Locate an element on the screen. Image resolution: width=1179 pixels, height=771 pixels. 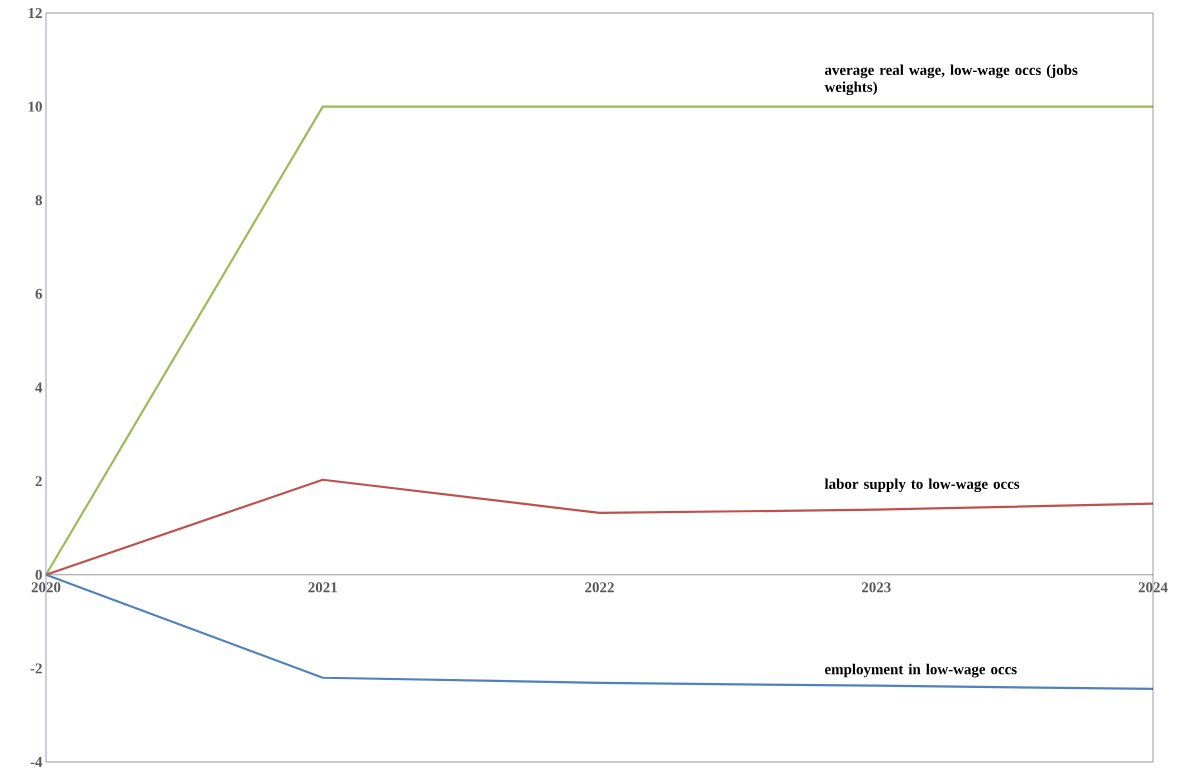
y-tick-label: 4 is located at coordinates (39, 387).